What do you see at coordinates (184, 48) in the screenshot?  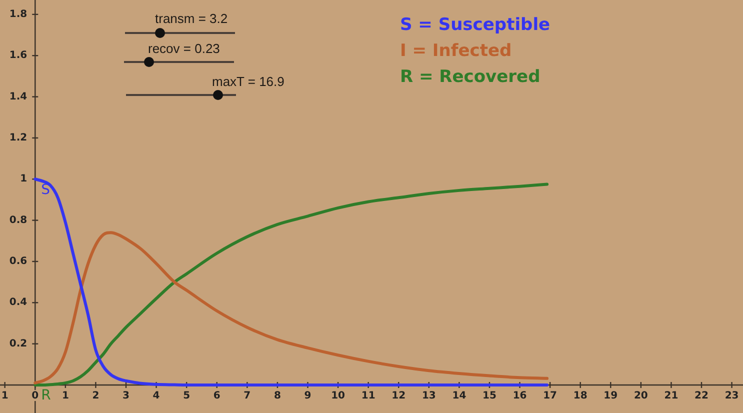 I see `annotation: recov = 0.23` at bounding box center [184, 48].